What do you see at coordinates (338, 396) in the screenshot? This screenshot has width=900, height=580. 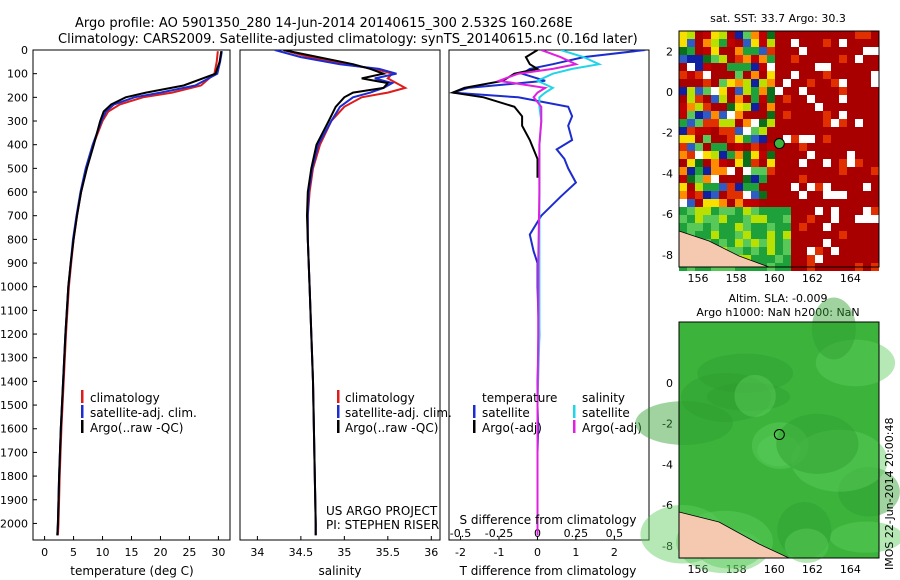 I see `legend-swatch-climatology` at bounding box center [338, 396].